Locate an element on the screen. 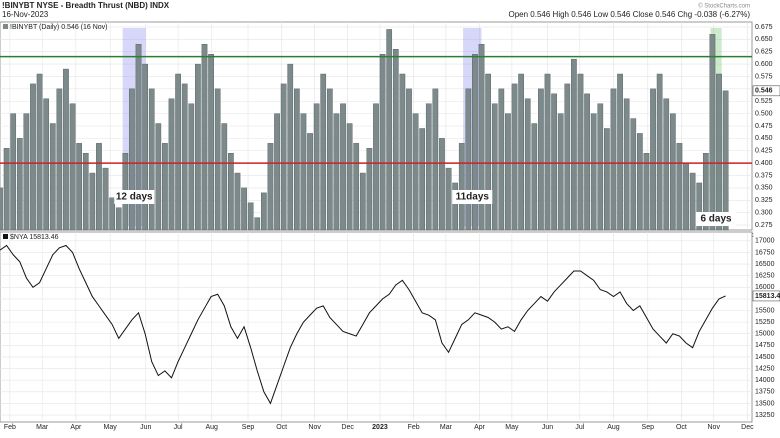  last-value-label: 15813.46 is located at coordinates (767, 296).